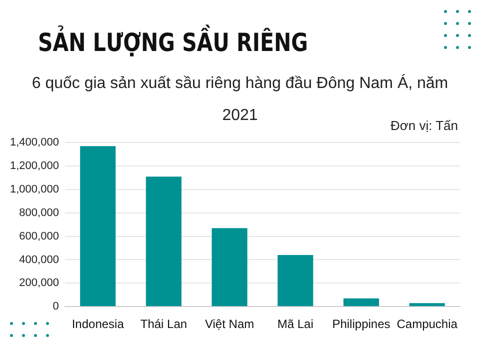 The height and width of the screenshot is (360, 480). I want to click on y-tick-label: 0, so click(55, 306).